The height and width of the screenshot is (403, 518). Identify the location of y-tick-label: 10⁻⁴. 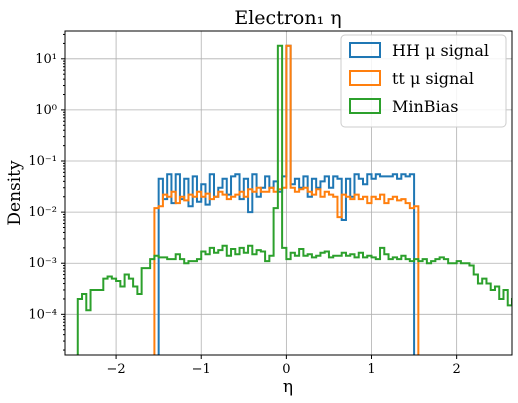
(42, 314).